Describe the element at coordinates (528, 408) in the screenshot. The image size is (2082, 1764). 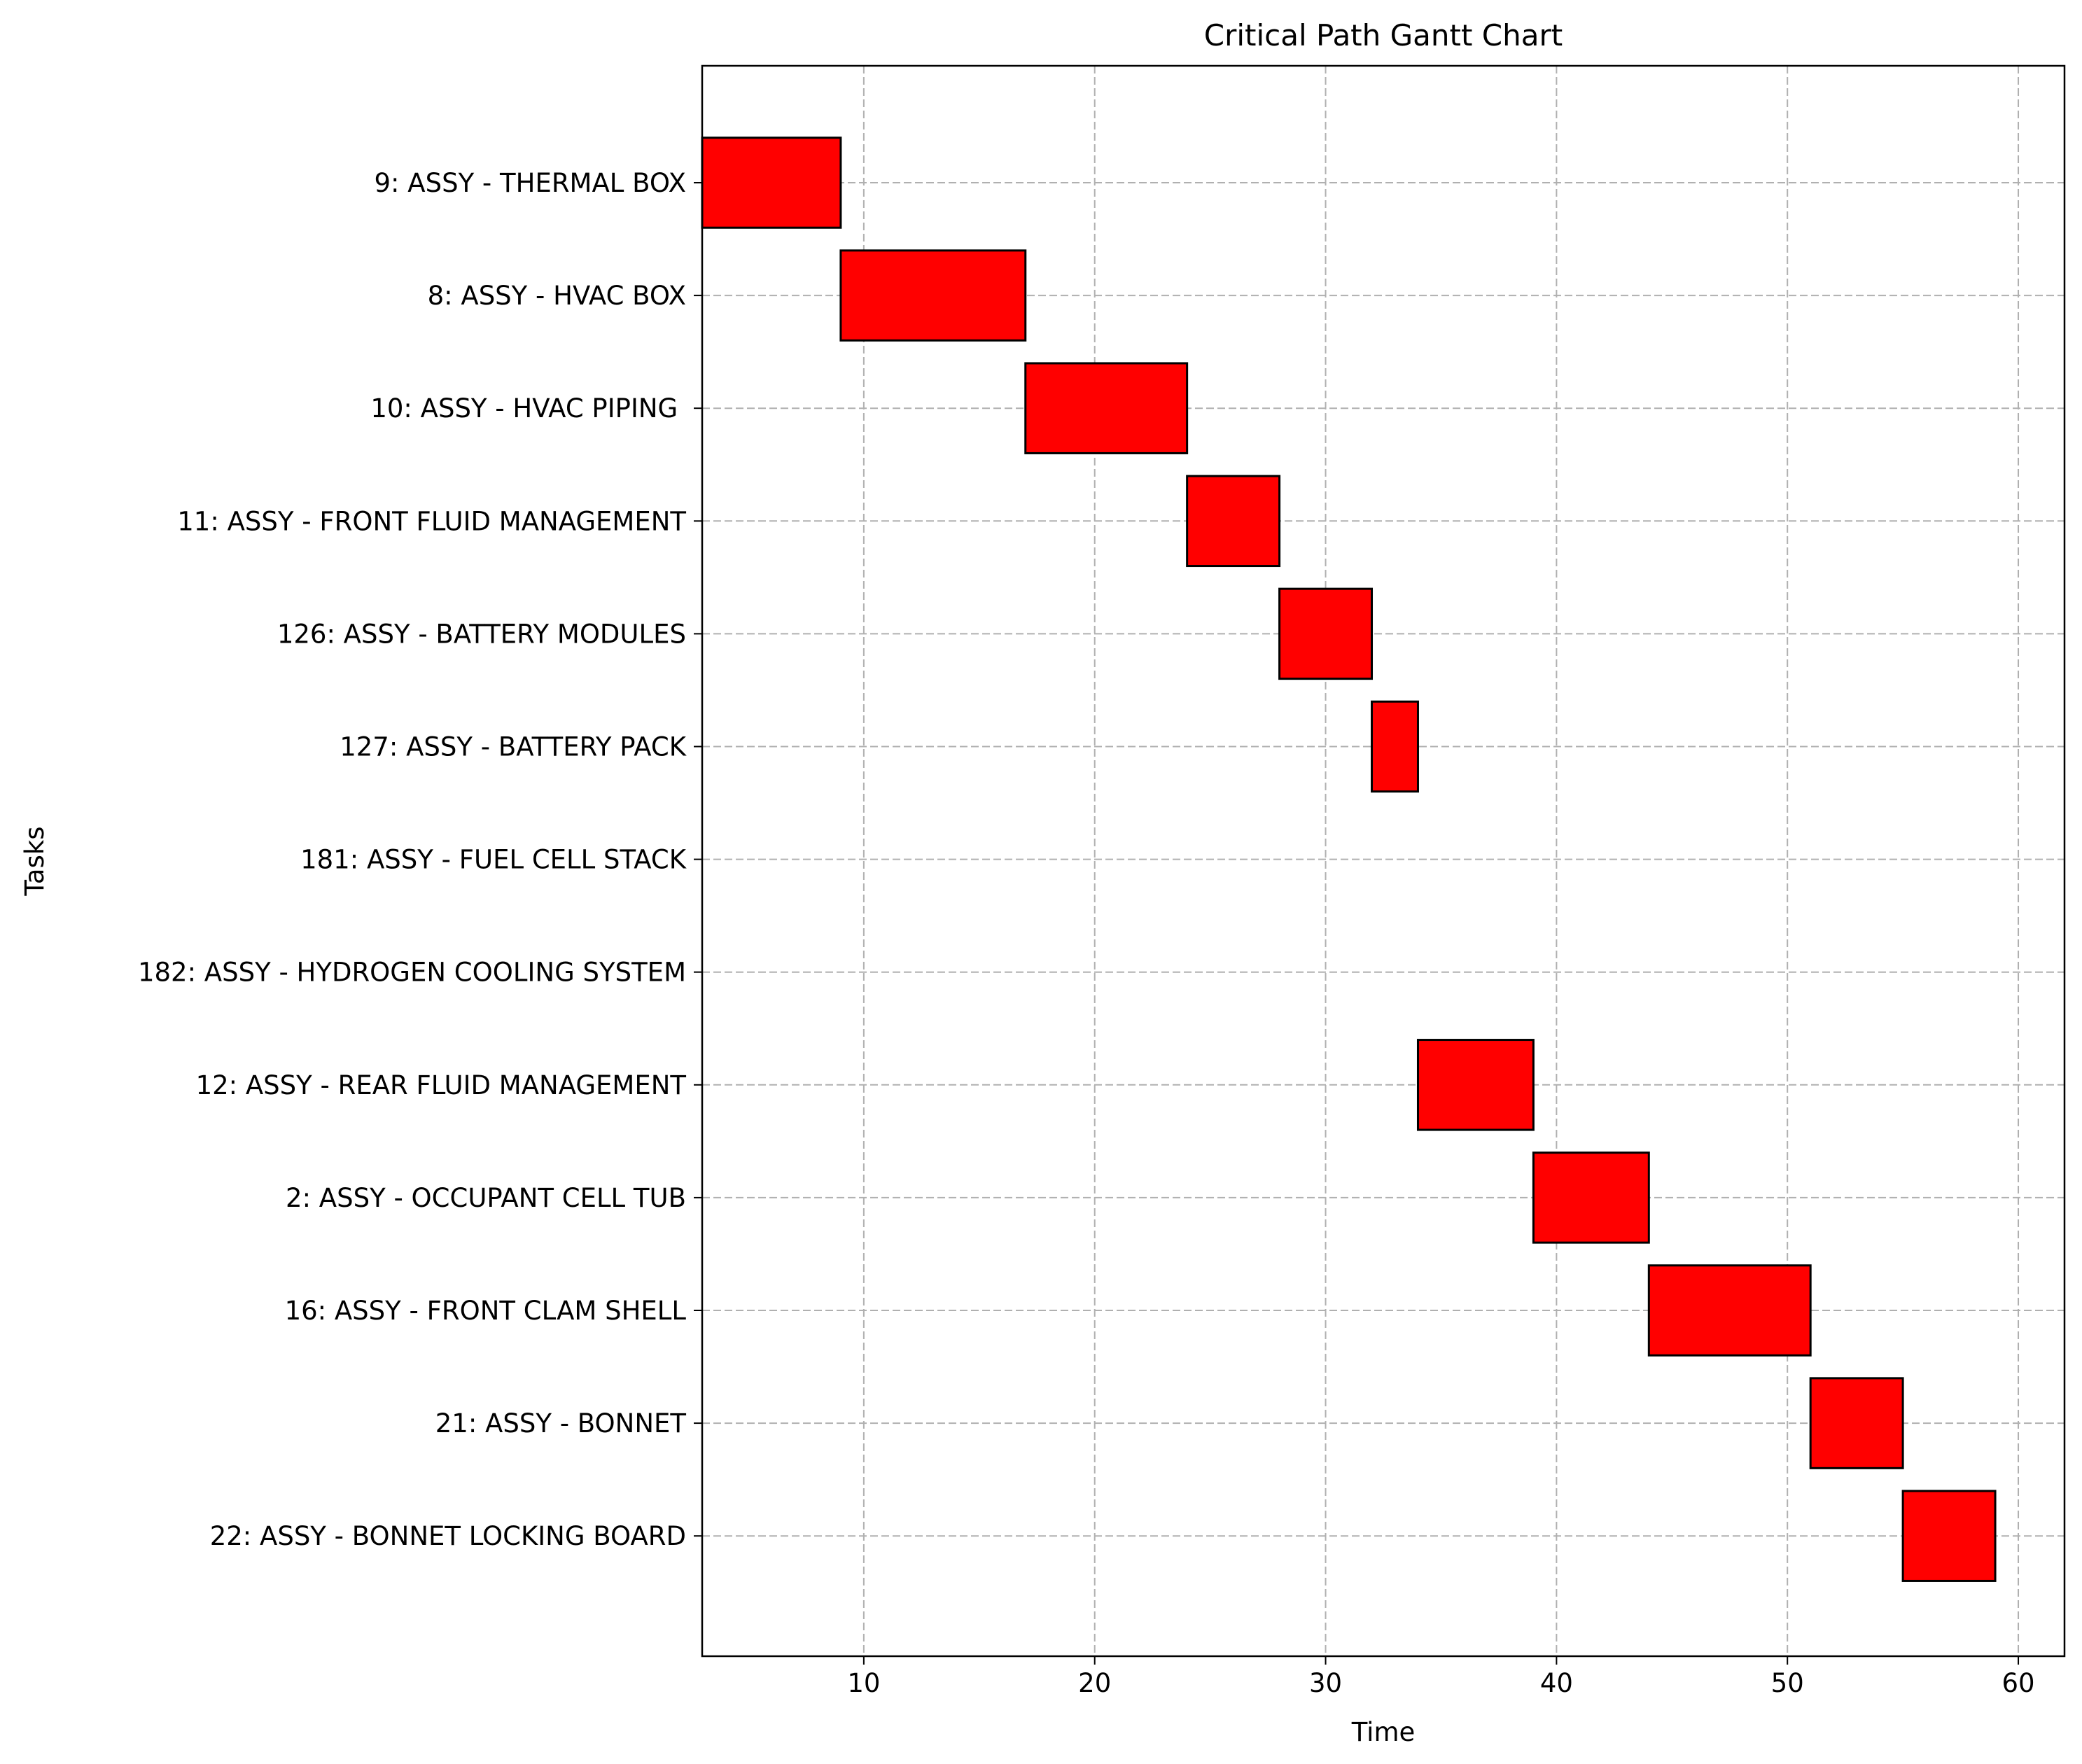
I see `task-label: 10: ASSY - HVAC PIPING` at that location.